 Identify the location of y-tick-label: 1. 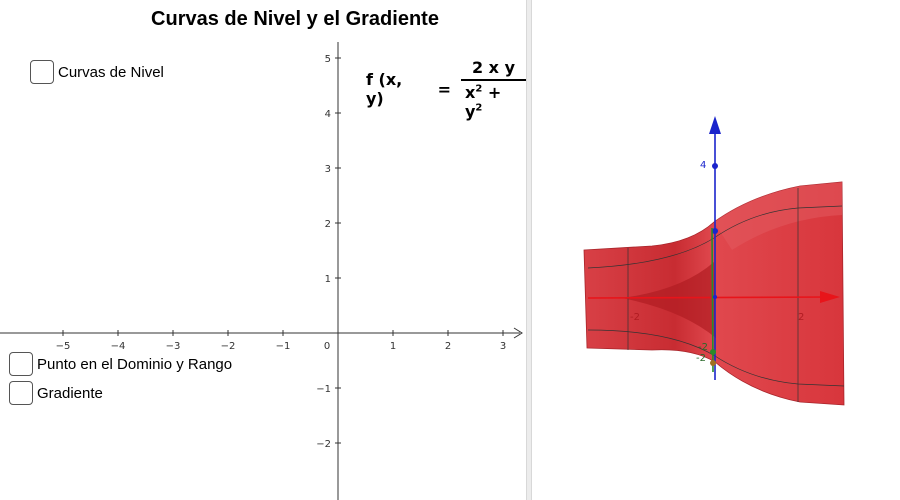
(328, 279).